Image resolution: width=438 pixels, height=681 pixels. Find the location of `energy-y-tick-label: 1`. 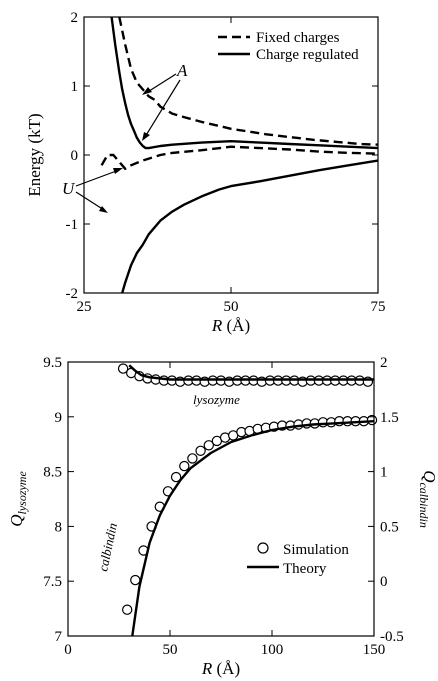

energy-y-tick-label: 1 is located at coordinates (75, 87).